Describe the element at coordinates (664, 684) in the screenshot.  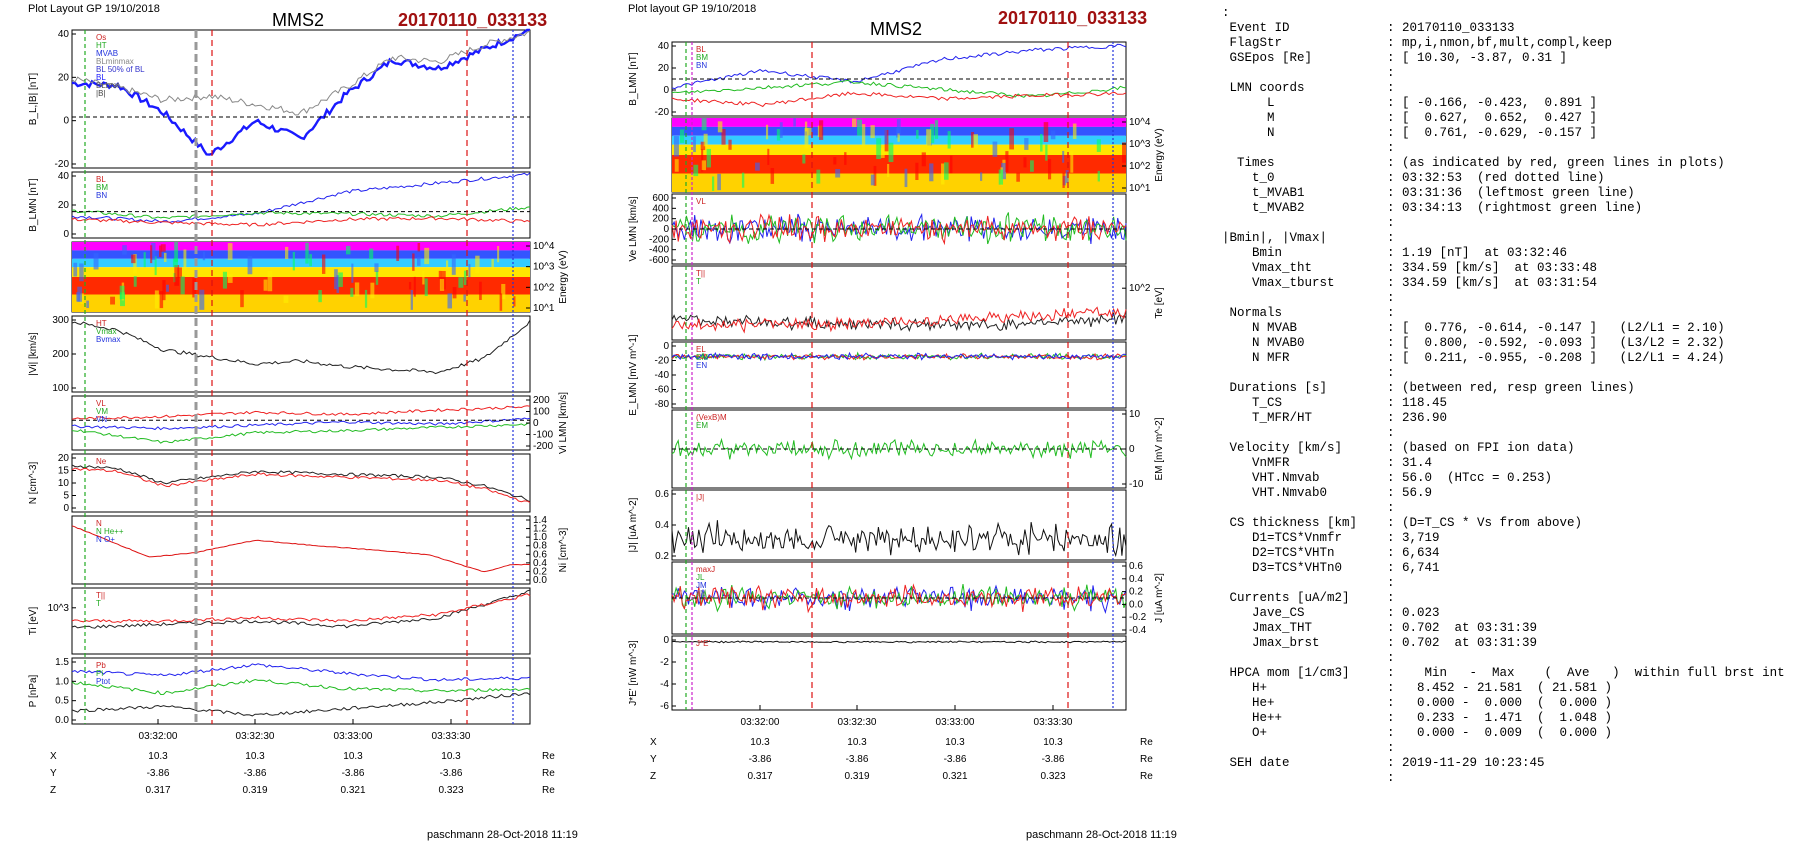
I see `y-tick-label: -4` at that location.